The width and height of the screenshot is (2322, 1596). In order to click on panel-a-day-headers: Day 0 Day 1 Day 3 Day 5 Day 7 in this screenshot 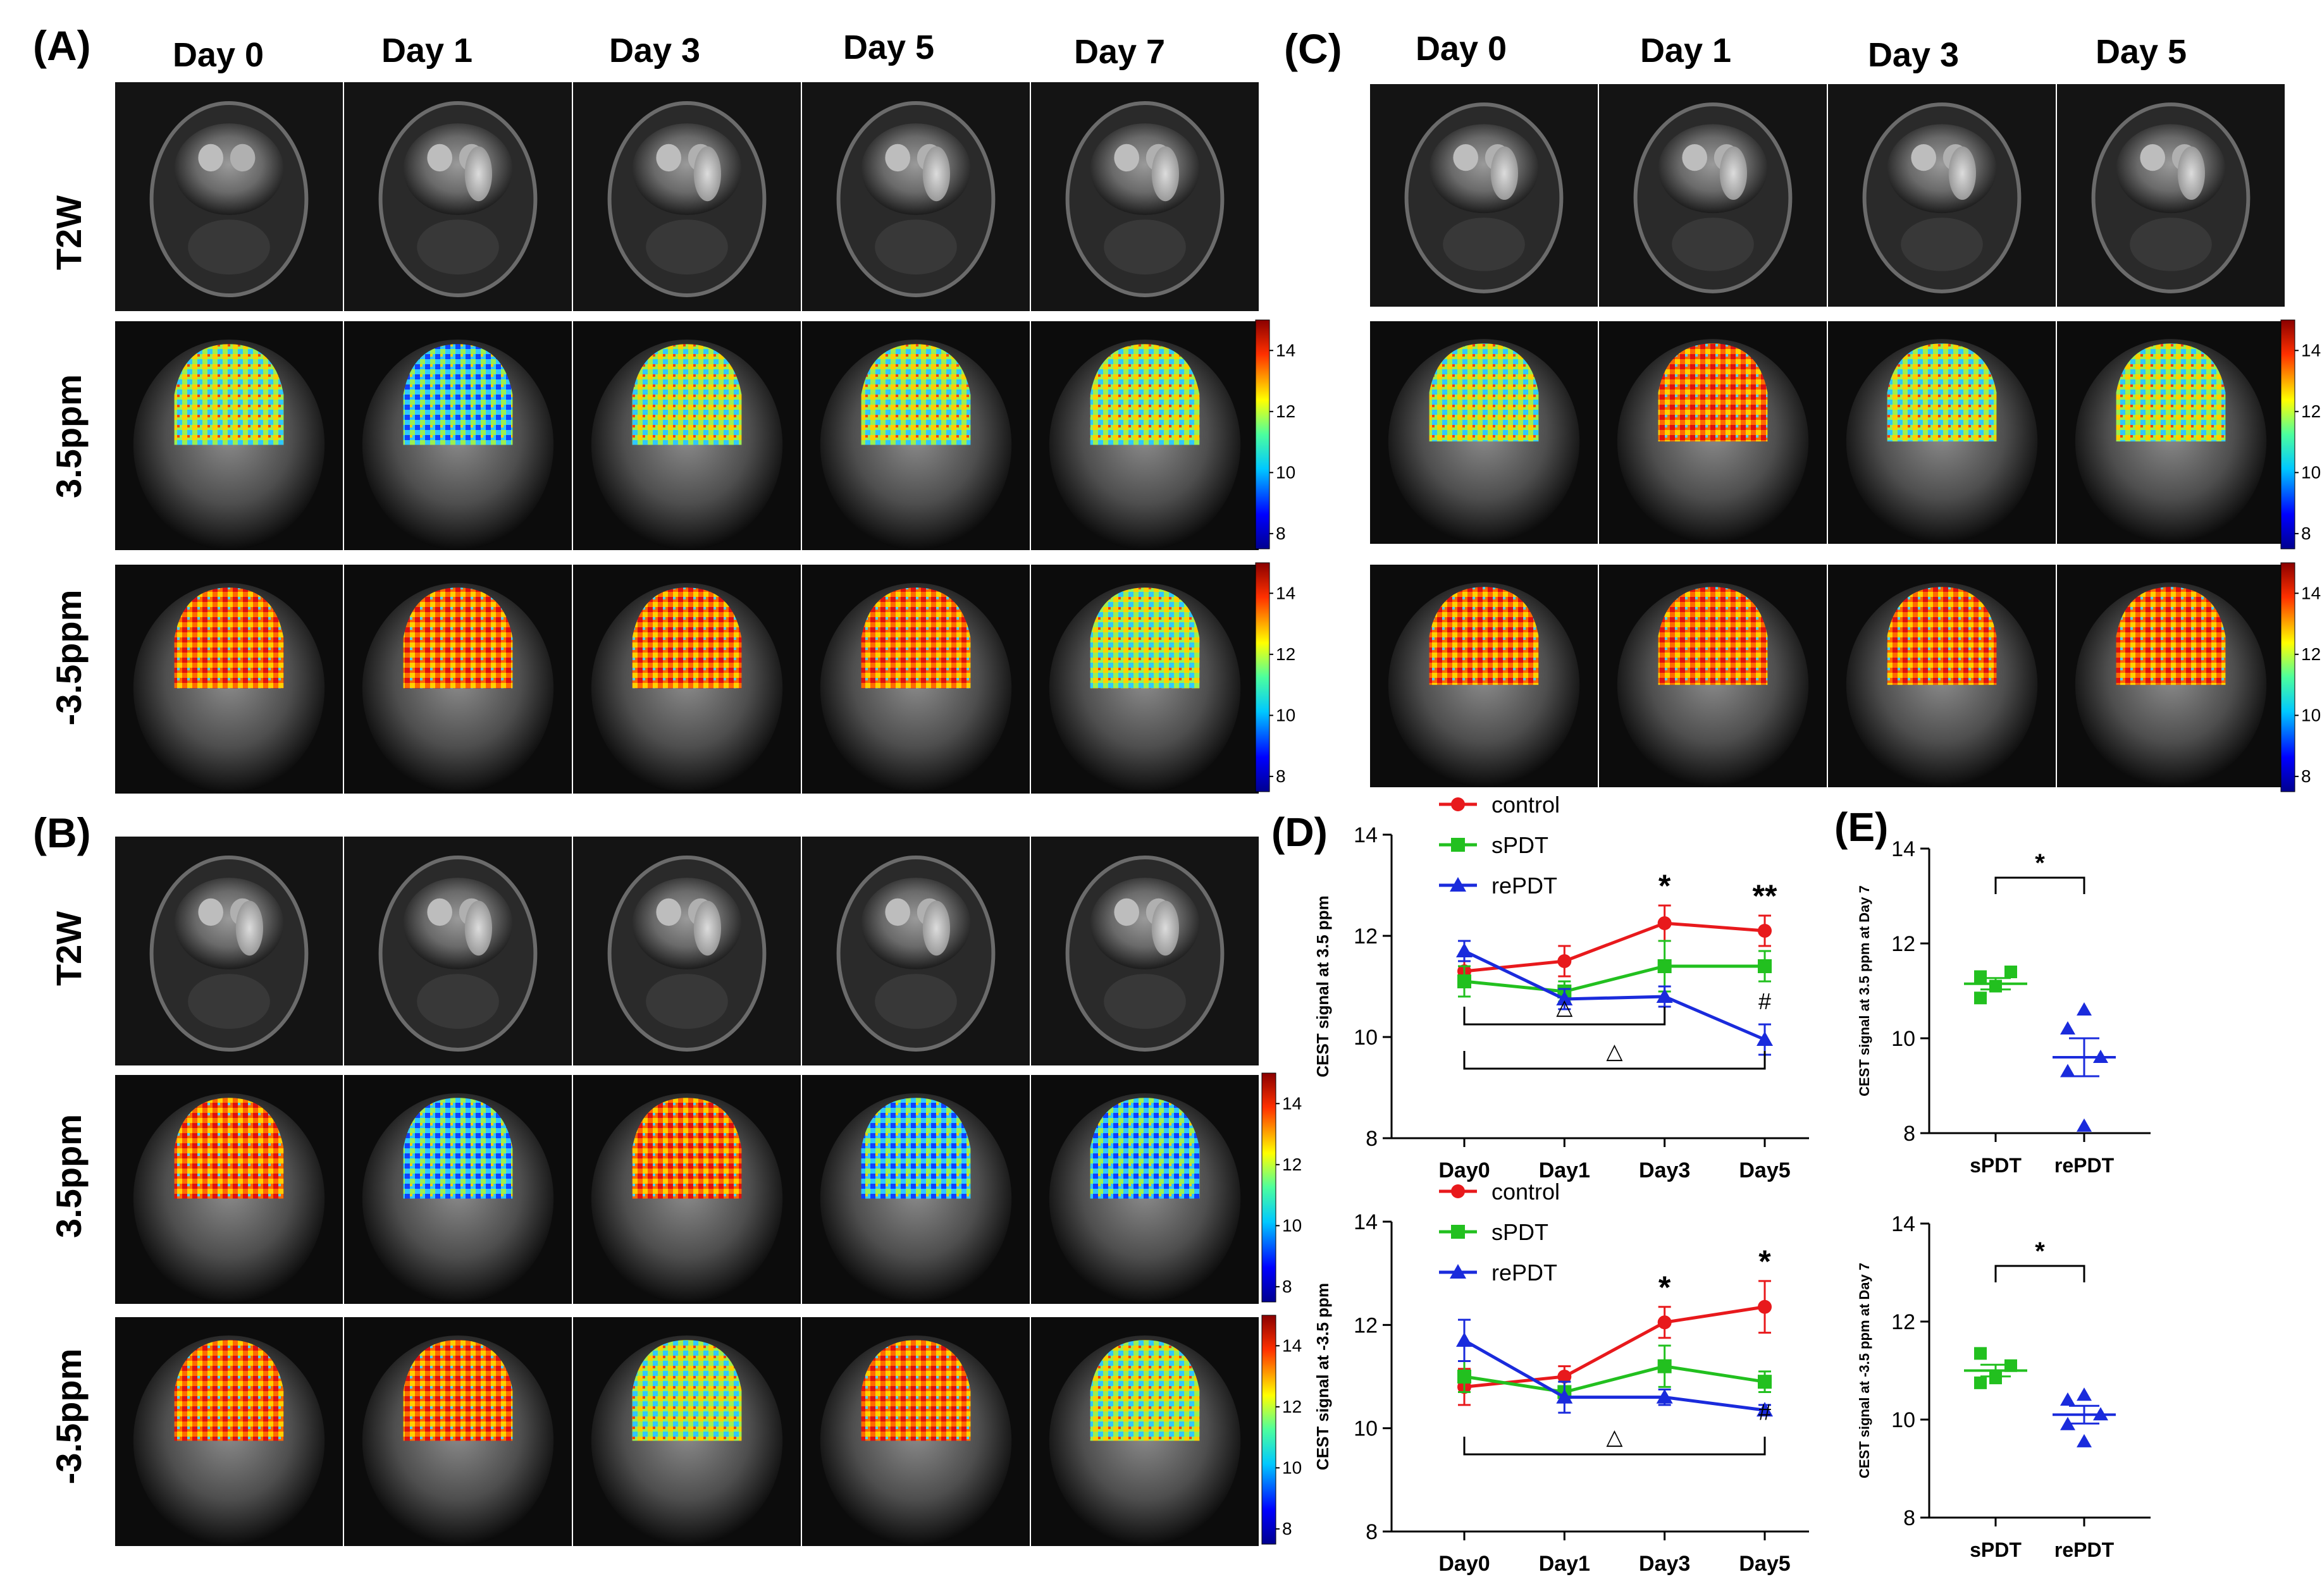, I will do `click(669, 51)`.